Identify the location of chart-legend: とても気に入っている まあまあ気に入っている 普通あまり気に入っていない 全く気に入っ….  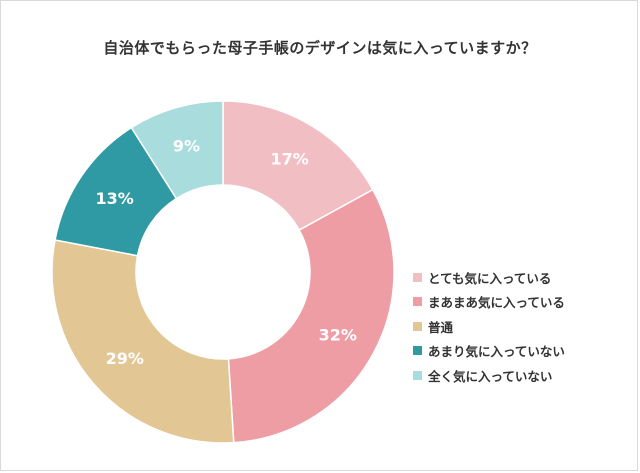
(523, 326).